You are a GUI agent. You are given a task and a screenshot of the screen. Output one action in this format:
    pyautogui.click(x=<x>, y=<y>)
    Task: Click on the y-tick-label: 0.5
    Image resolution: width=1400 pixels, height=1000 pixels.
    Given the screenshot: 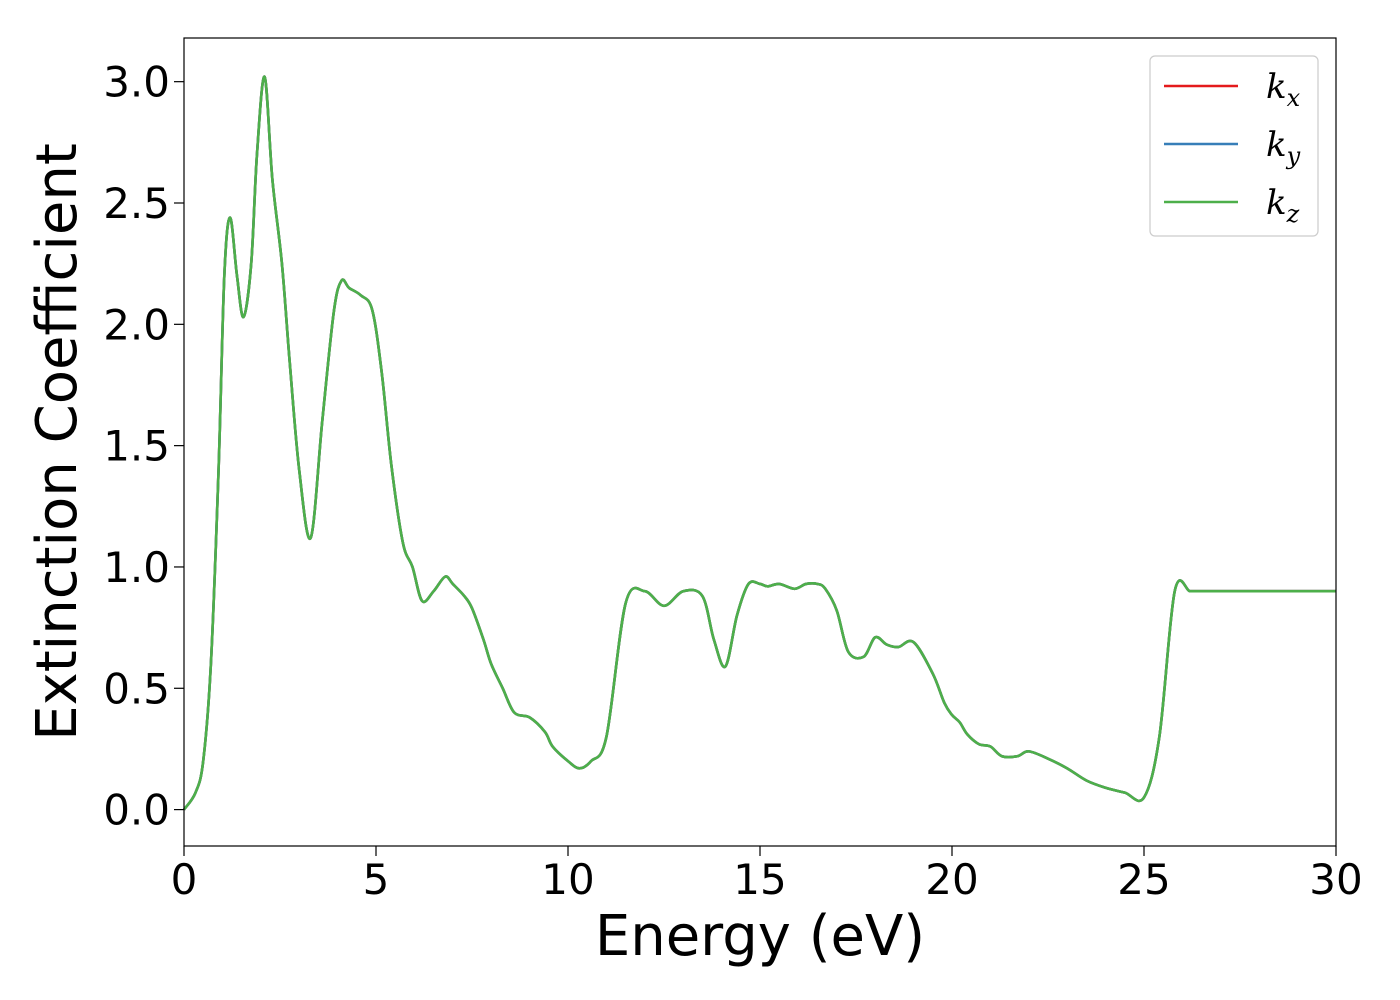 What is the action you would take?
    pyautogui.click(x=136, y=688)
    